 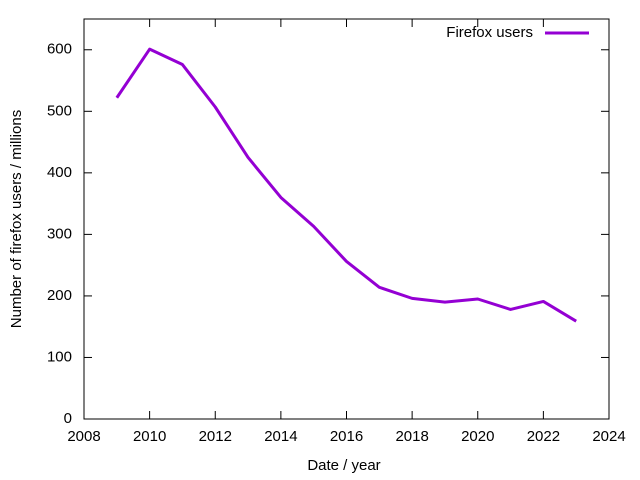 What do you see at coordinates (215, 436) in the screenshot?
I see `x-tick-label: 2012` at bounding box center [215, 436].